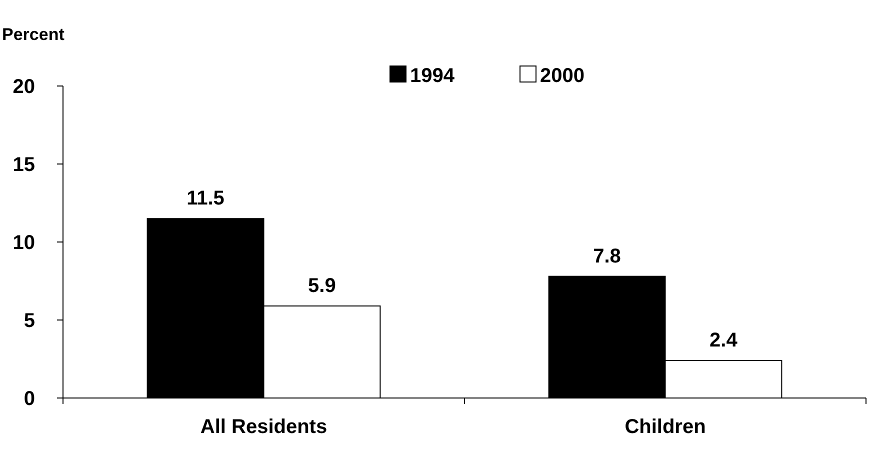  What do you see at coordinates (29, 399) in the screenshot?
I see `y-tick-label: 0` at bounding box center [29, 399].